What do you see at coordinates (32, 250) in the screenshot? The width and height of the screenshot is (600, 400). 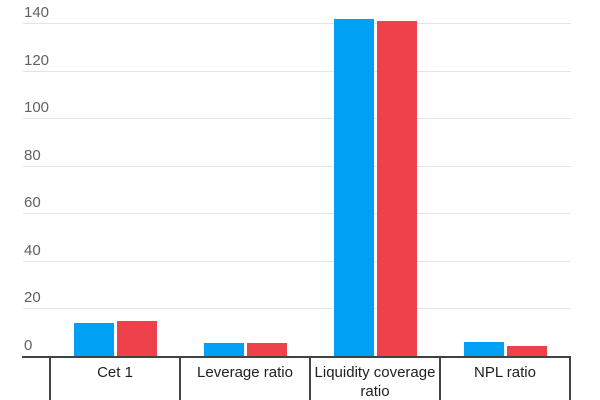 I see `y-tick-label-40: 40` at bounding box center [32, 250].